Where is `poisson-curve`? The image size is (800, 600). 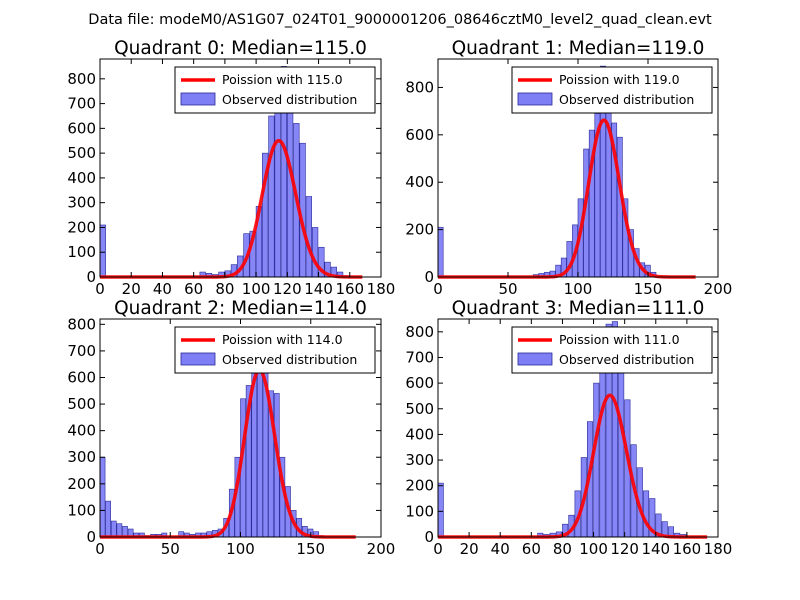 poisson-curve is located at coordinates (228, 453).